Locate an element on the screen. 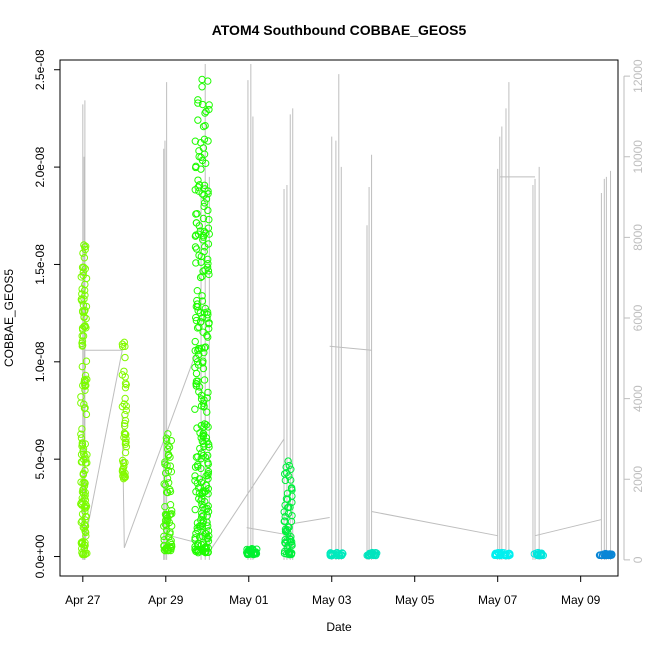 This screenshot has width=650, height=650. y-tick-label-left: 1.5e-08 is located at coordinates (40, 264).